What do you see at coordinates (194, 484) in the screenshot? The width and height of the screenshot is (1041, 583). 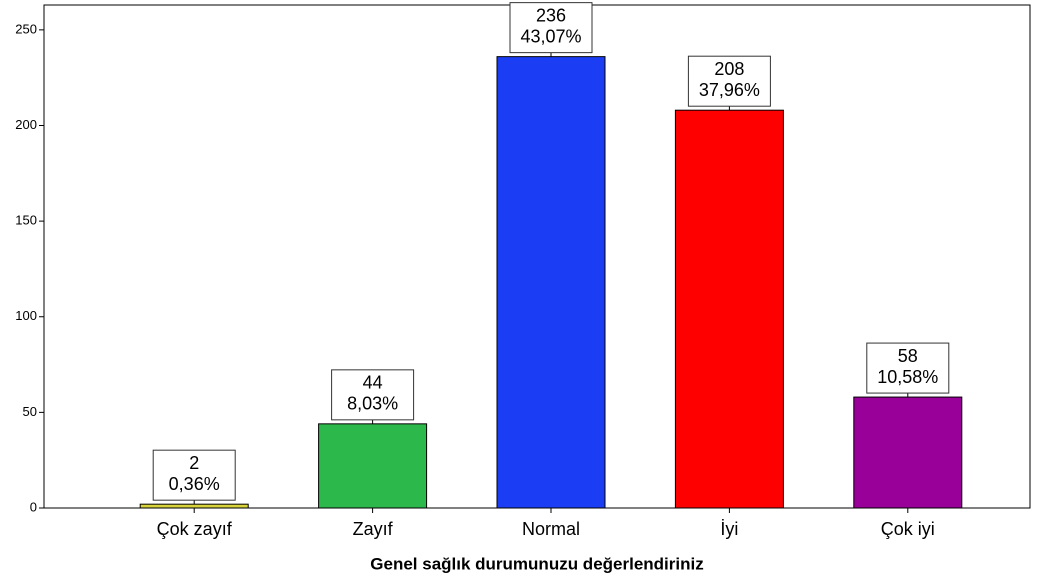 I see `percent-label: 0,36%` at bounding box center [194, 484].